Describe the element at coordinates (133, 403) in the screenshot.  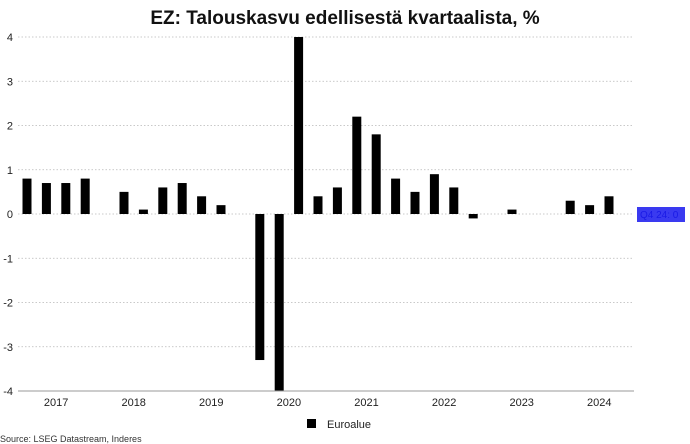
I see `x-tick-label: 2018` at that location.